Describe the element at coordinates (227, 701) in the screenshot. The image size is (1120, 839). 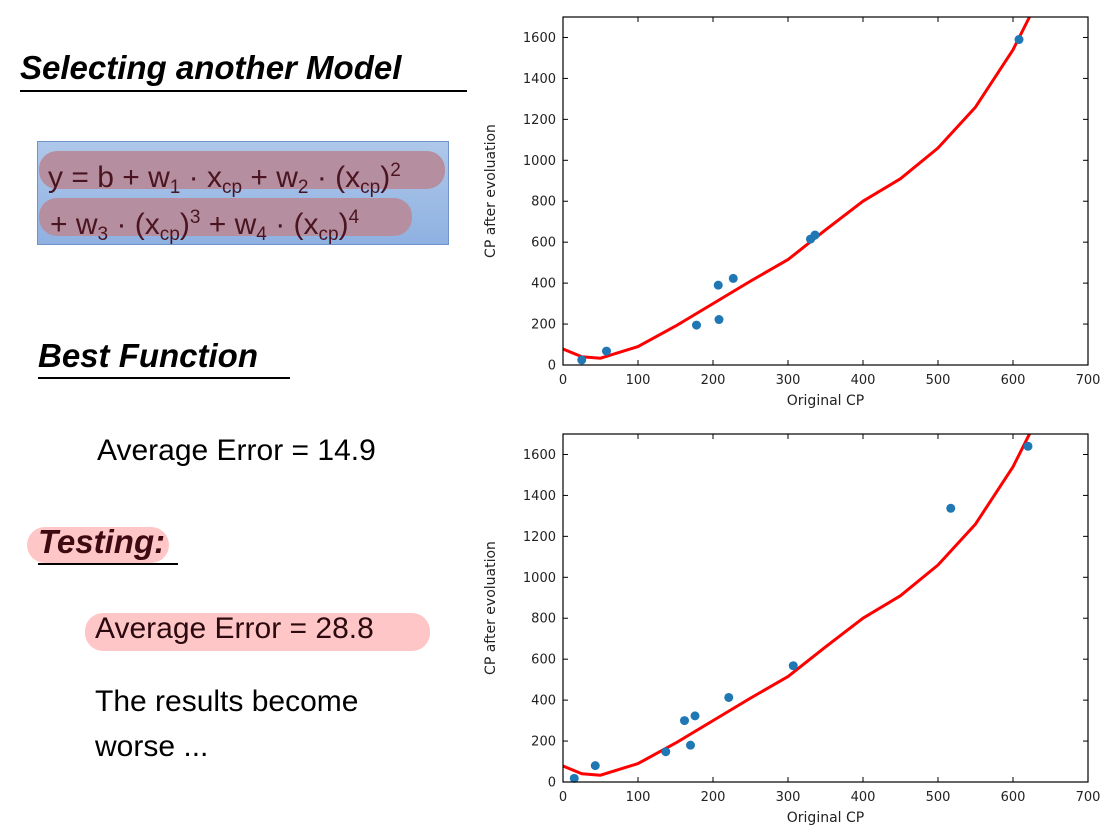
I see `result-line-1: The results become` at that location.